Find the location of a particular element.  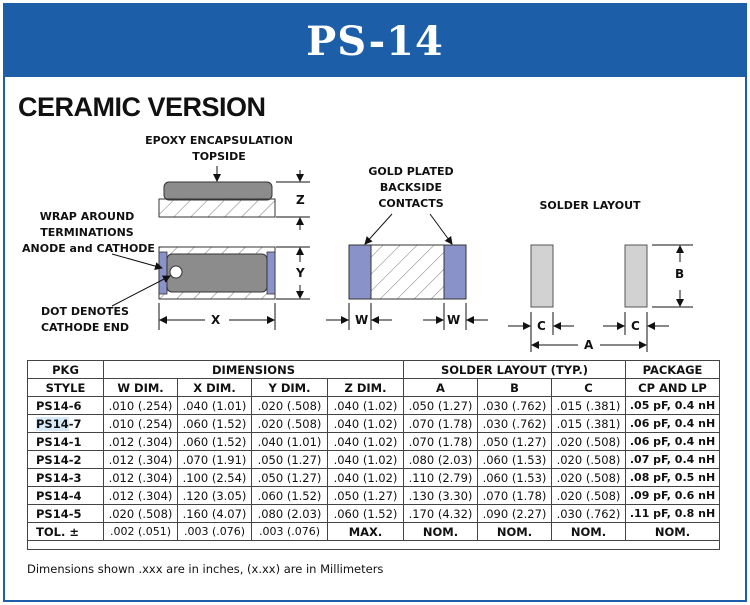

side-view is located at coordinates (234, 198).